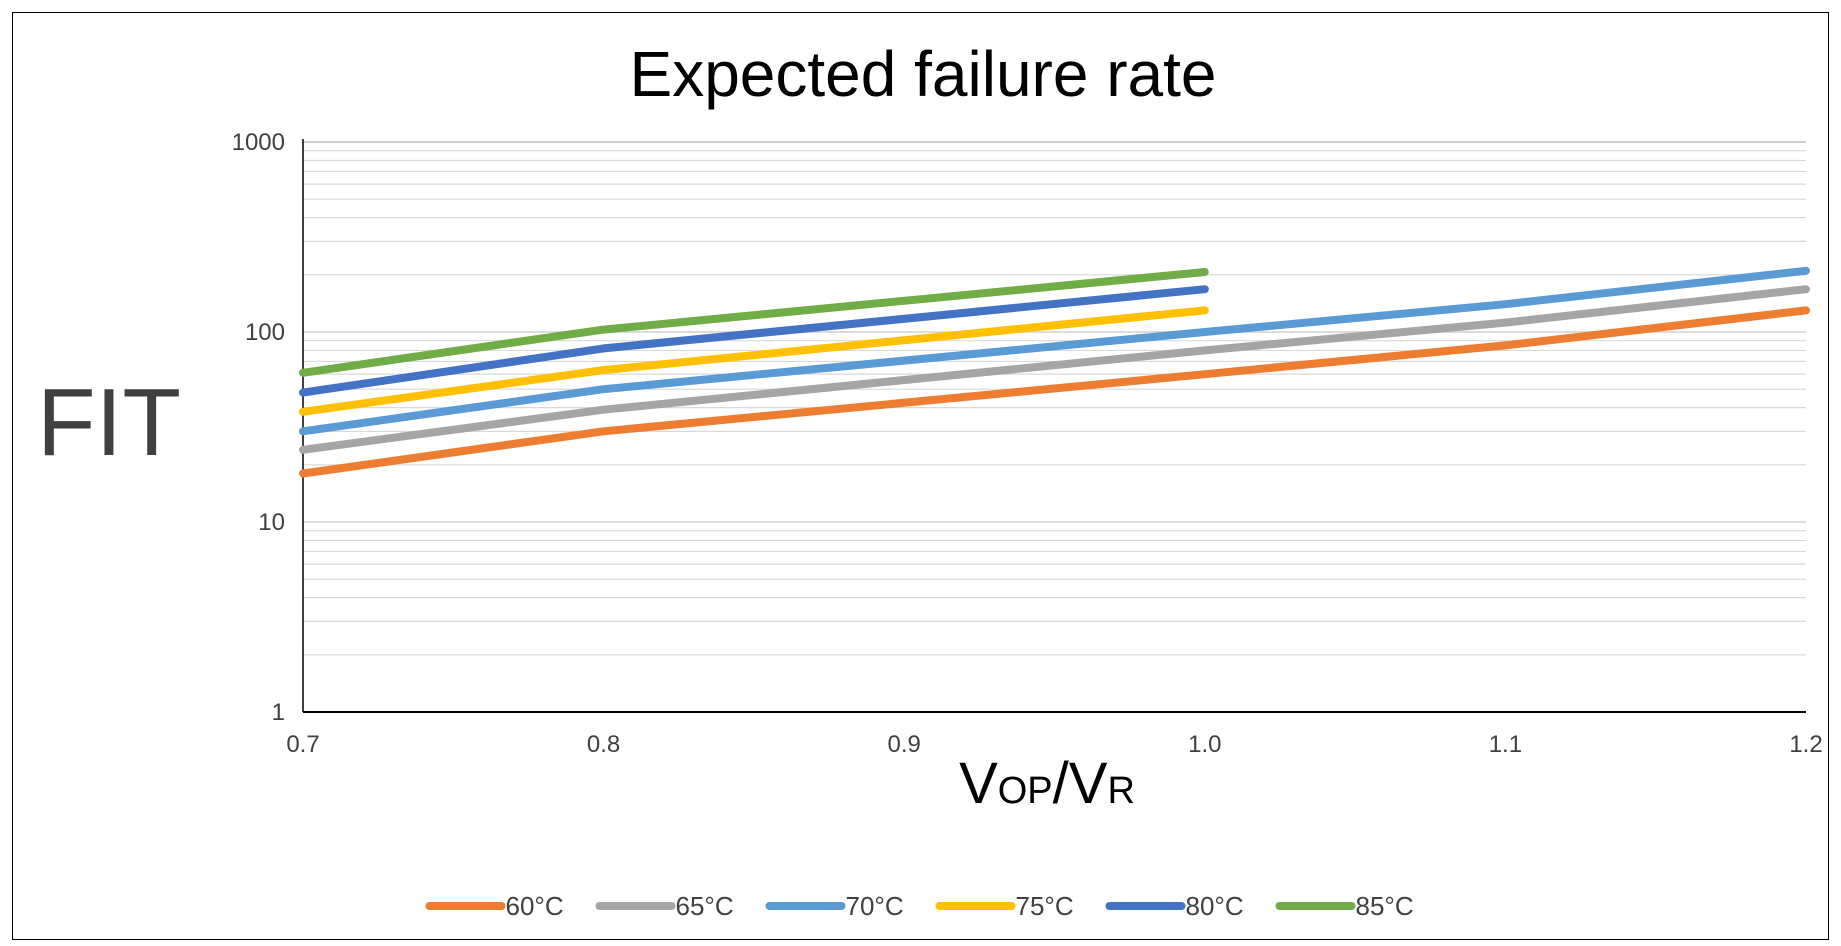 This screenshot has height=946, width=1841. I want to click on legend-label: 85°C, so click(1385, 906).